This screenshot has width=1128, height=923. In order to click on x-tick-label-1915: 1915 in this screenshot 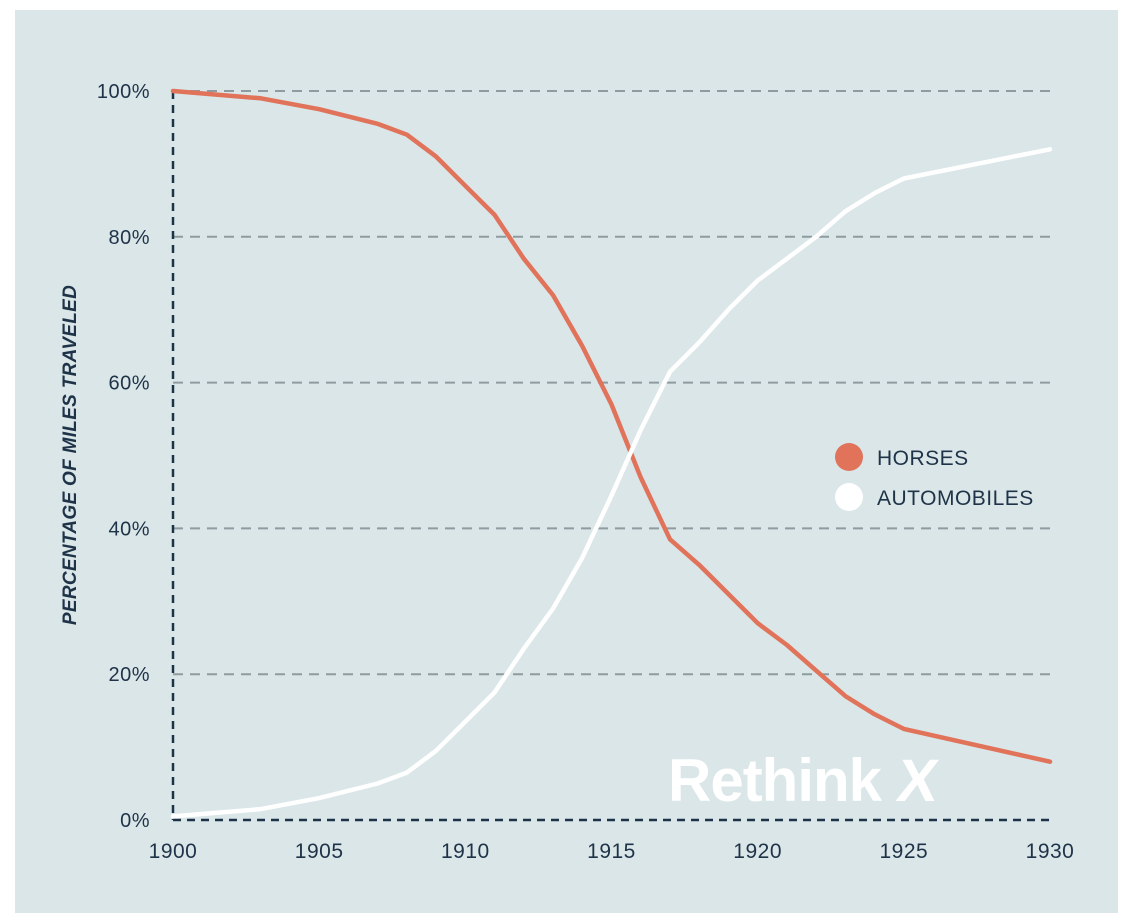, I will do `click(611, 851)`.